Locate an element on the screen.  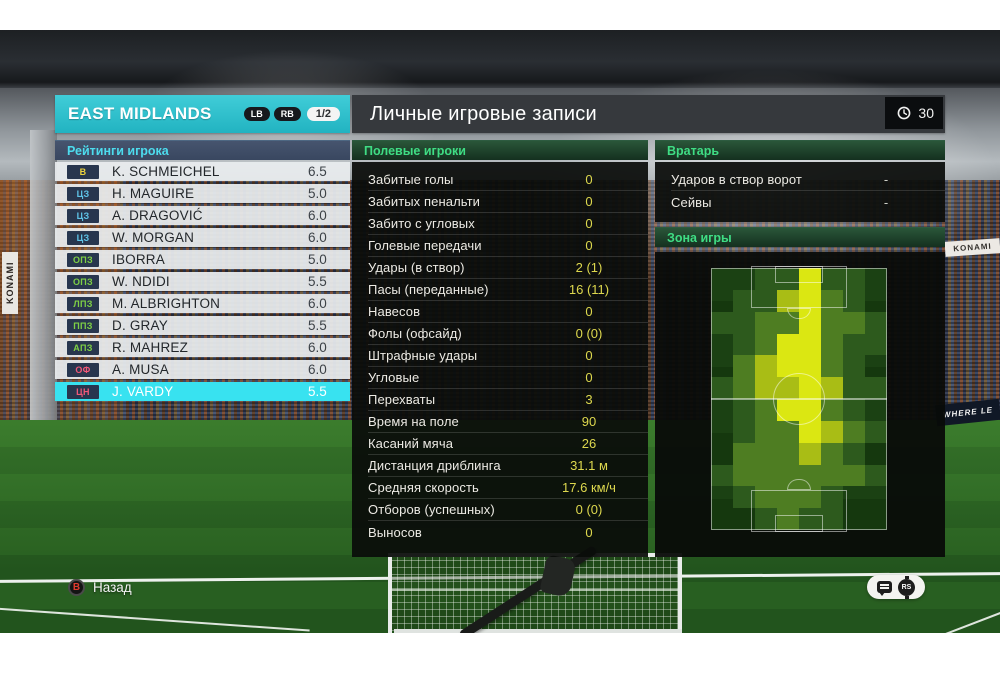
stat-row: Удары (в створ) 2 (1) is located at coordinates (508, 268).